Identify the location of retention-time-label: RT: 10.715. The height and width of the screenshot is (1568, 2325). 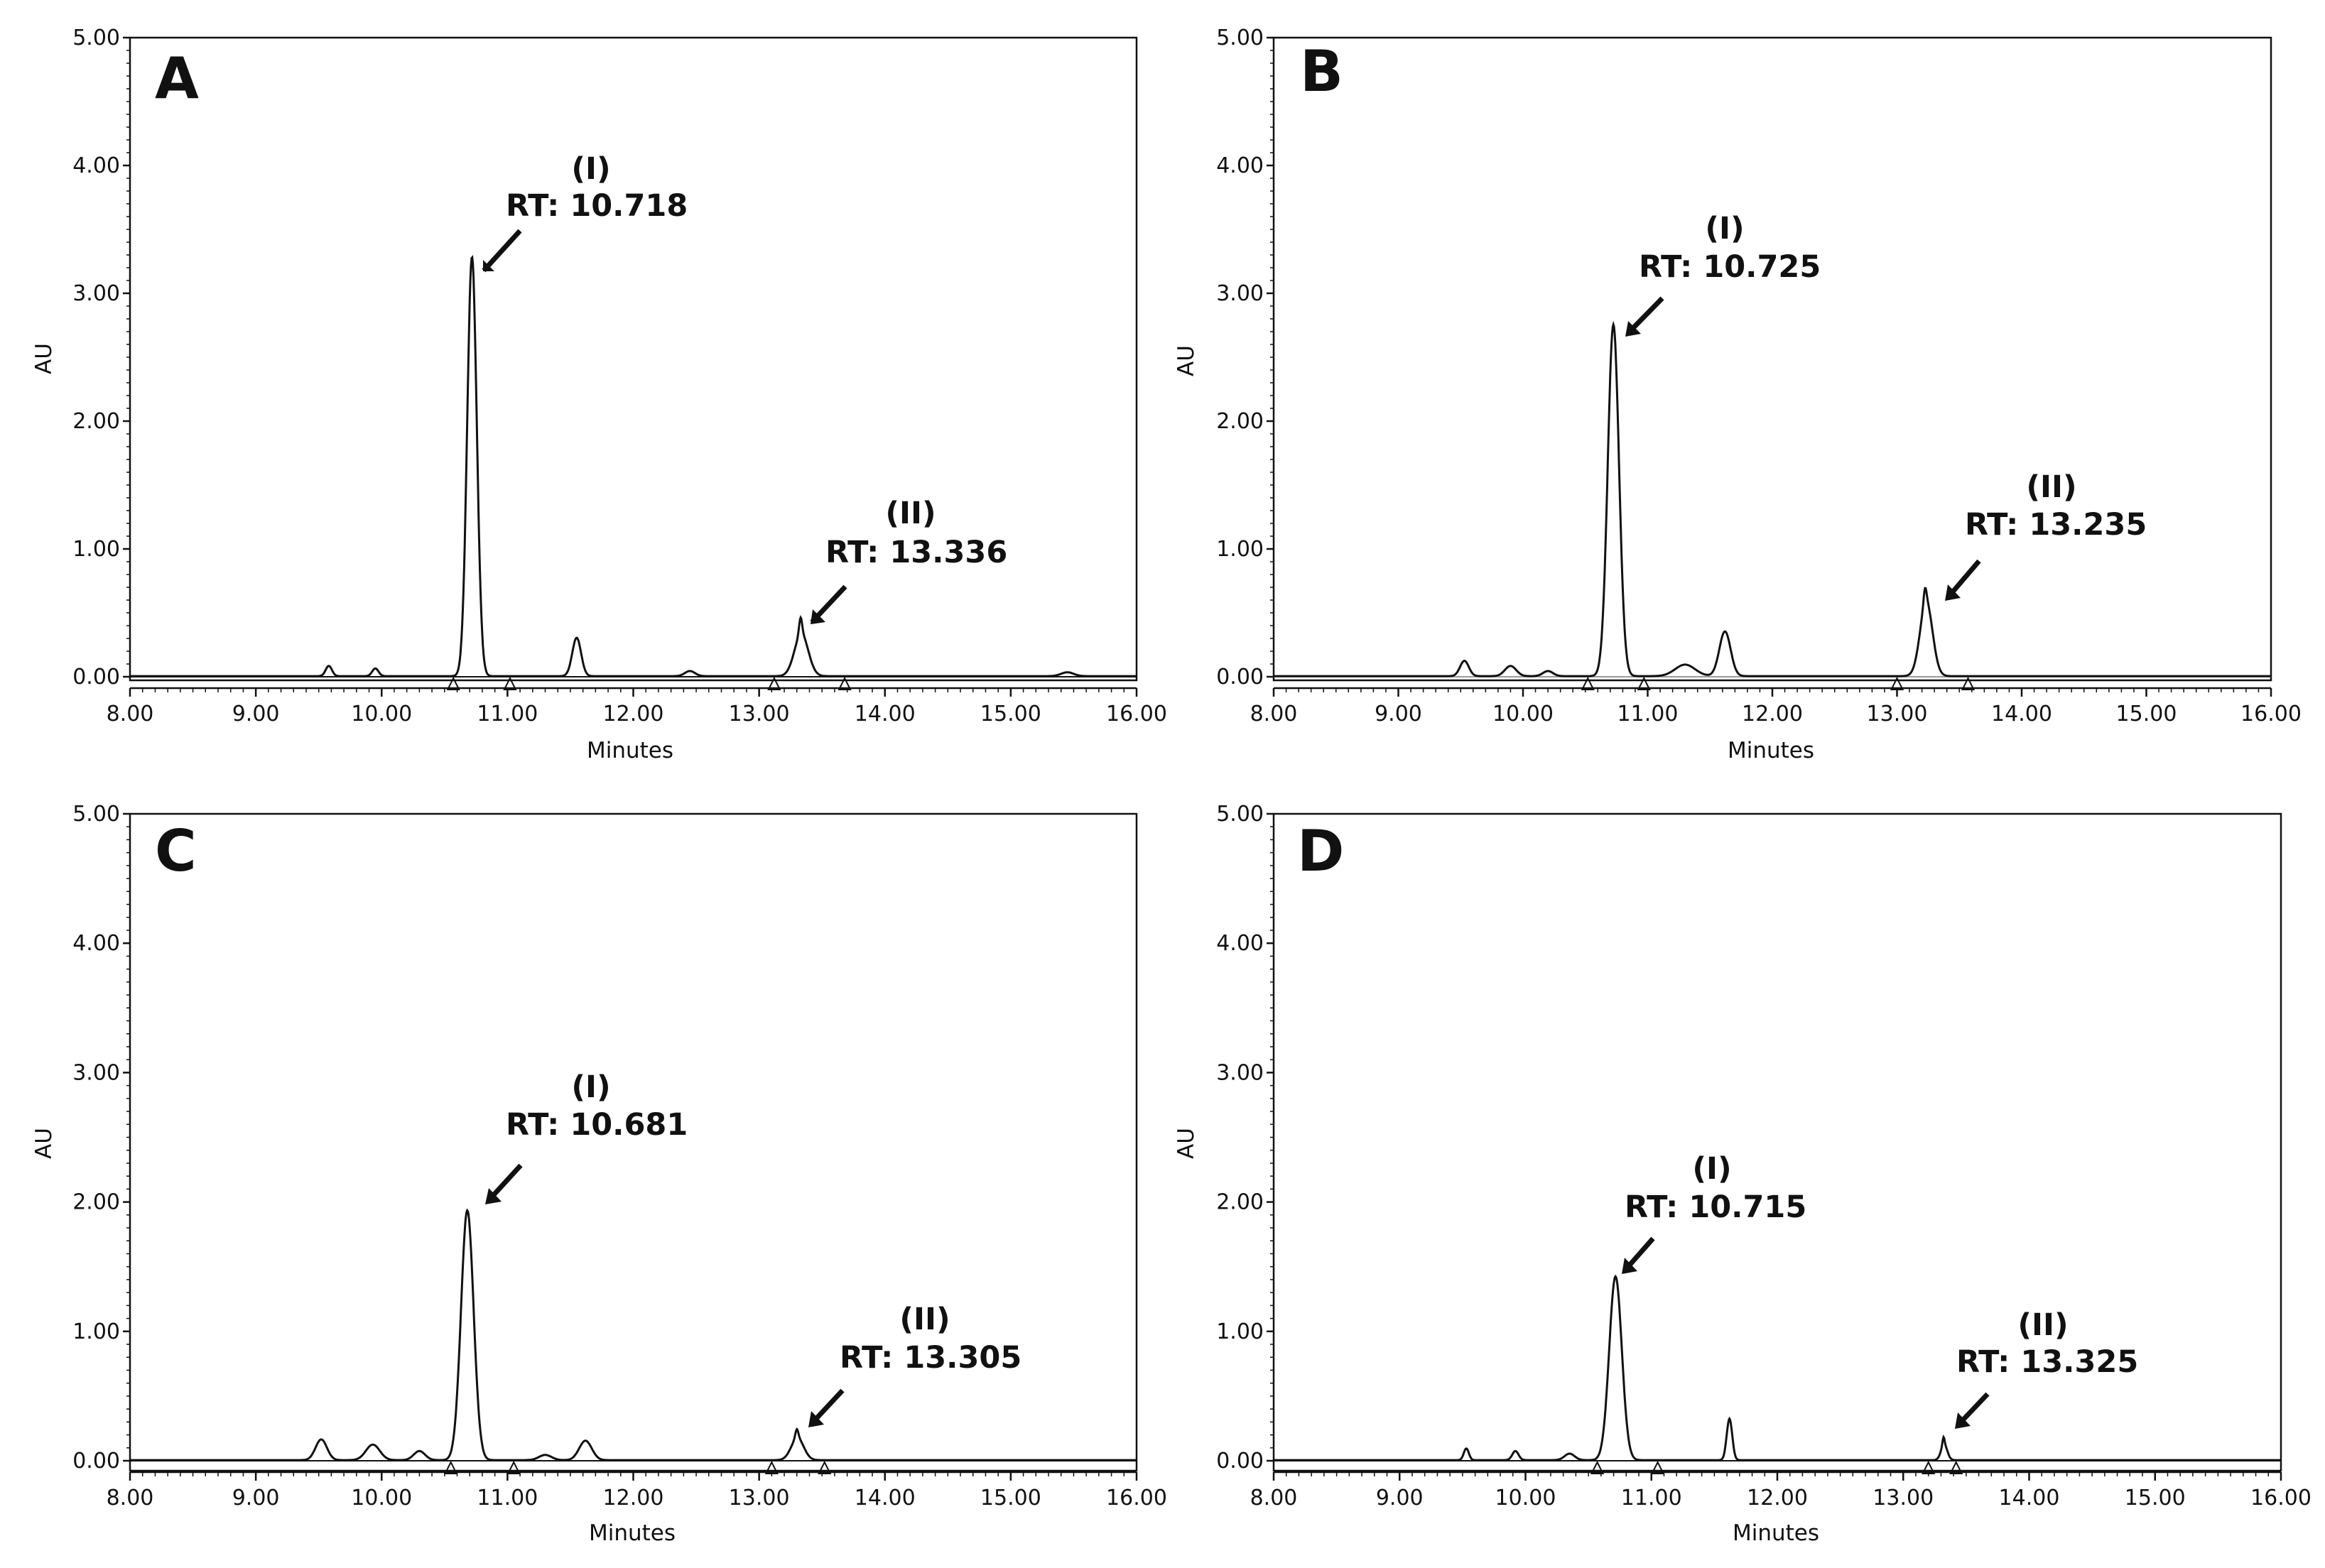
(1715, 1207).